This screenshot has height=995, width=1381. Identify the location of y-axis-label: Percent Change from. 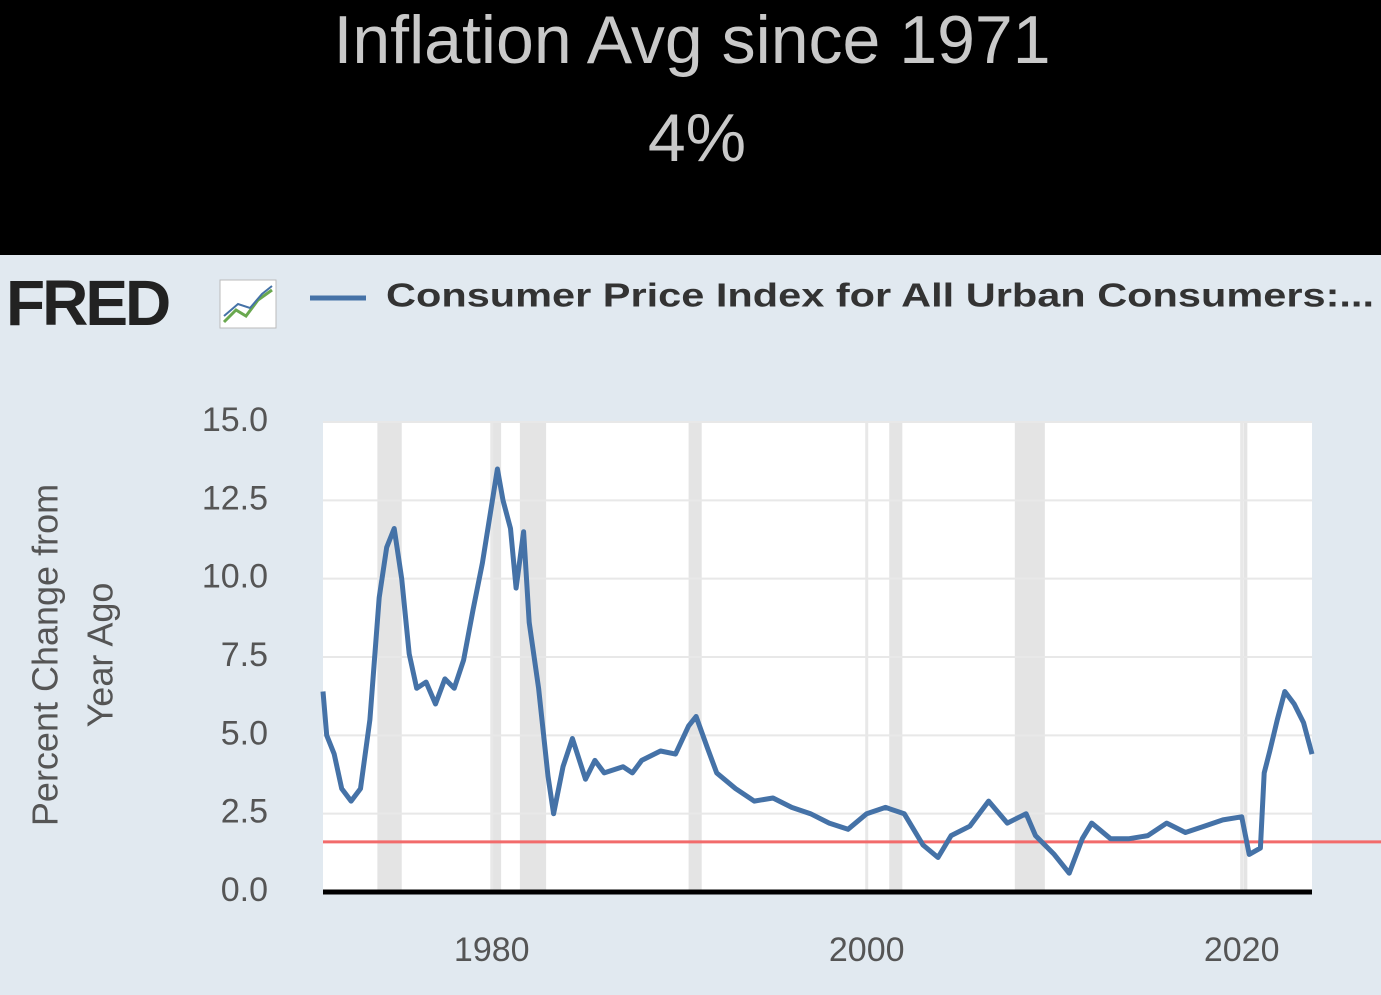
(45, 655).